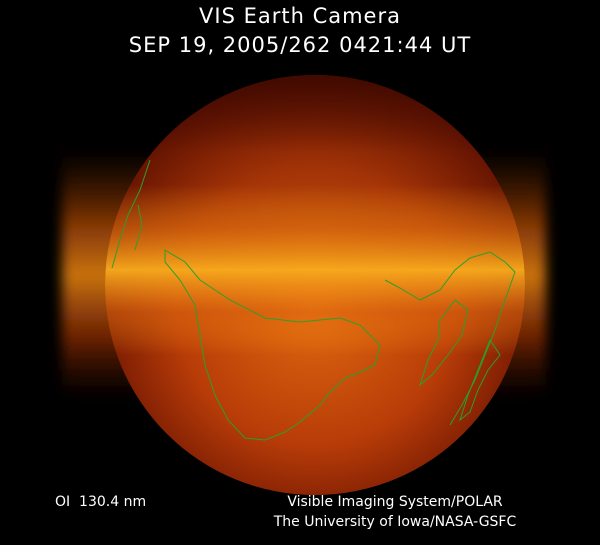 Image resolution: width=600 pixels, height=545 pixels. Describe the element at coordinates (395, 522) in the screenshot. I see `credit-line: The University of Iowa/NASA-GSFC` at that location.